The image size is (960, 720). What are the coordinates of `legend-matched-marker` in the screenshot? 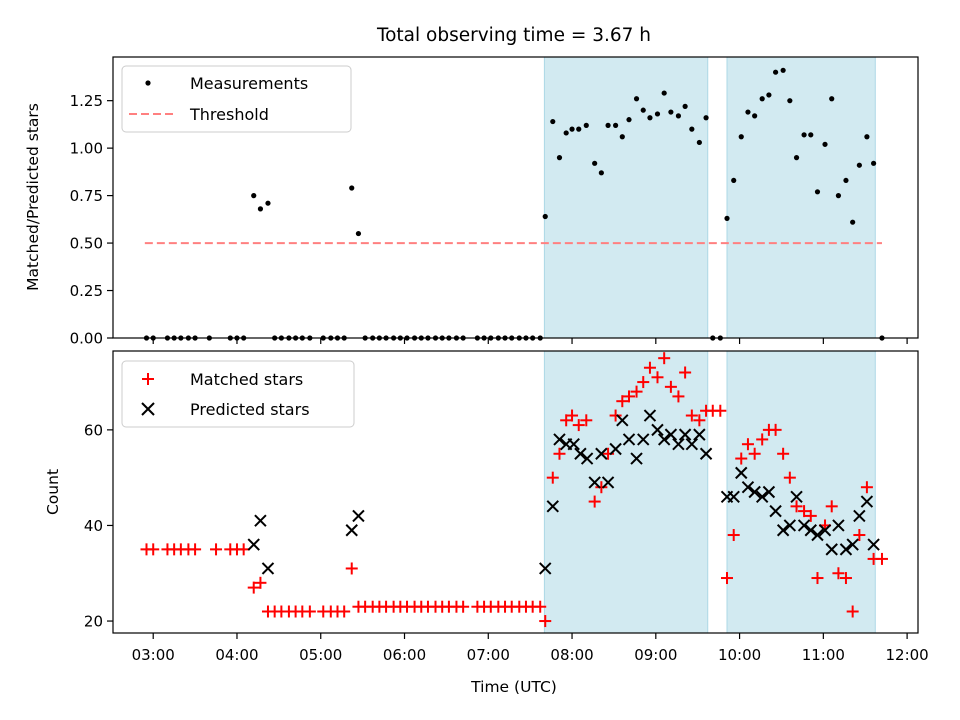 It's located at (148, 379).